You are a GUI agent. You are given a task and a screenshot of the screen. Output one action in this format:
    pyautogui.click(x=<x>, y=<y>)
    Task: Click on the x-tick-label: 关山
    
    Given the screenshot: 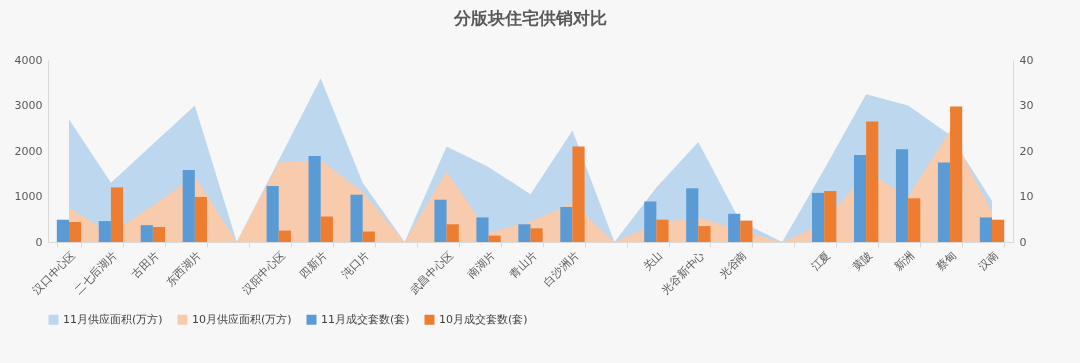 What is the action you would take?
    pyautogui.click(x=653, y=261)
    